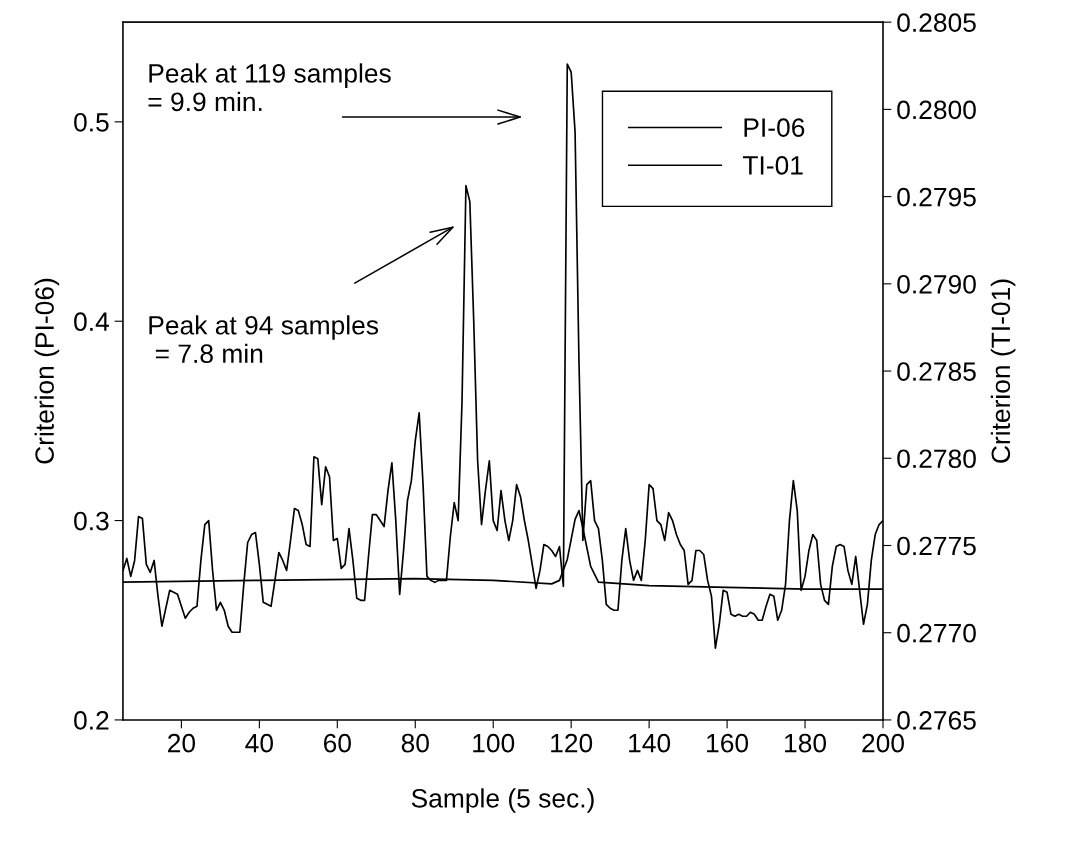  Describe the element at coordinates (269, 87) in the screenshot. I see `annotation: Peak at 119 samples = 9.9 min.` at that location.